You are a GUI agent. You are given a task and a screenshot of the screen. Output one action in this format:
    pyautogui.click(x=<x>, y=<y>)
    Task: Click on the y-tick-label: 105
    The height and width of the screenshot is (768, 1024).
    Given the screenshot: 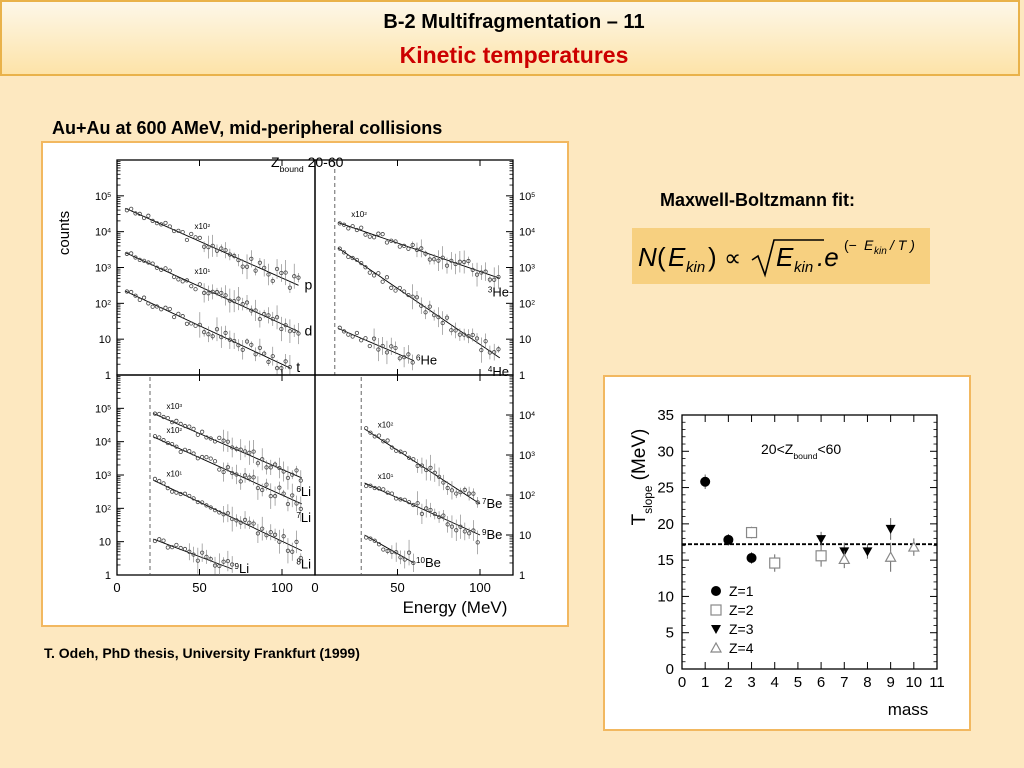 What is the action you would take?
    pyautogui.click(x=527, y=197)
    